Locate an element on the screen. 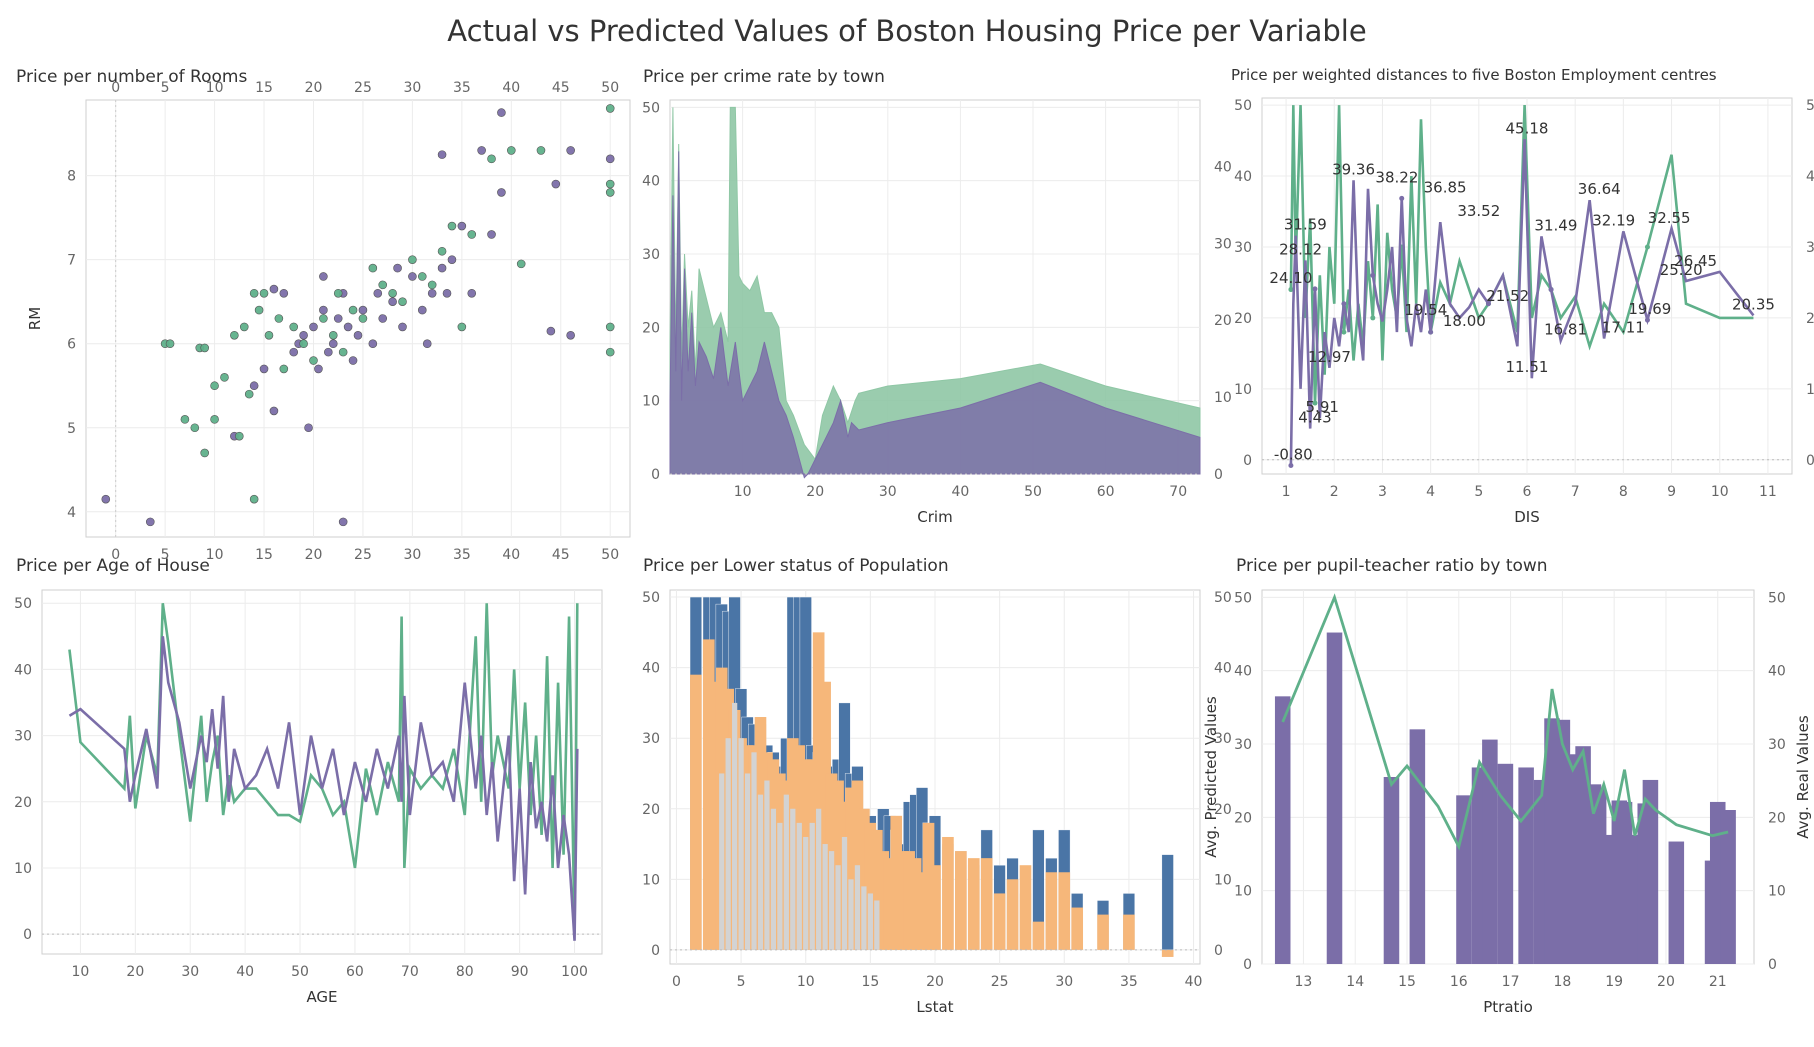 This screenshot has height=1047, width=1814. x-tick-label: 2 is located at coordinates (1334, 492).